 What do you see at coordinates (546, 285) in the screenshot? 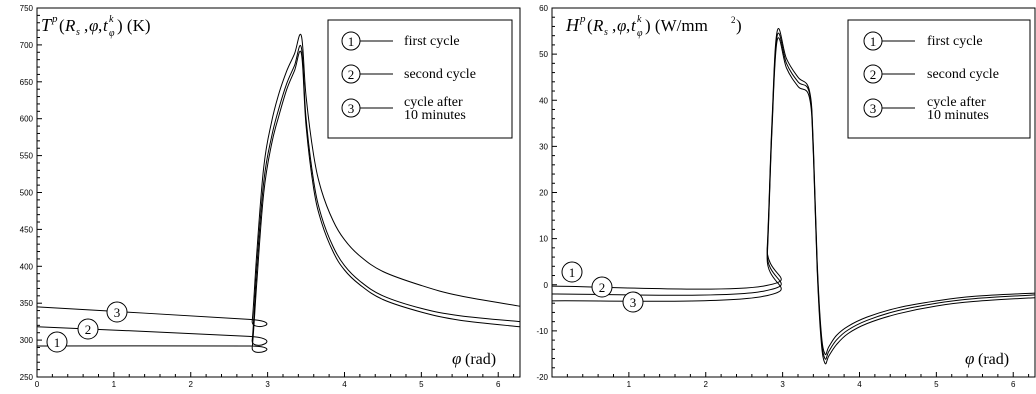
I see `y-tick-label: 0` at bounding box center [546, 285].